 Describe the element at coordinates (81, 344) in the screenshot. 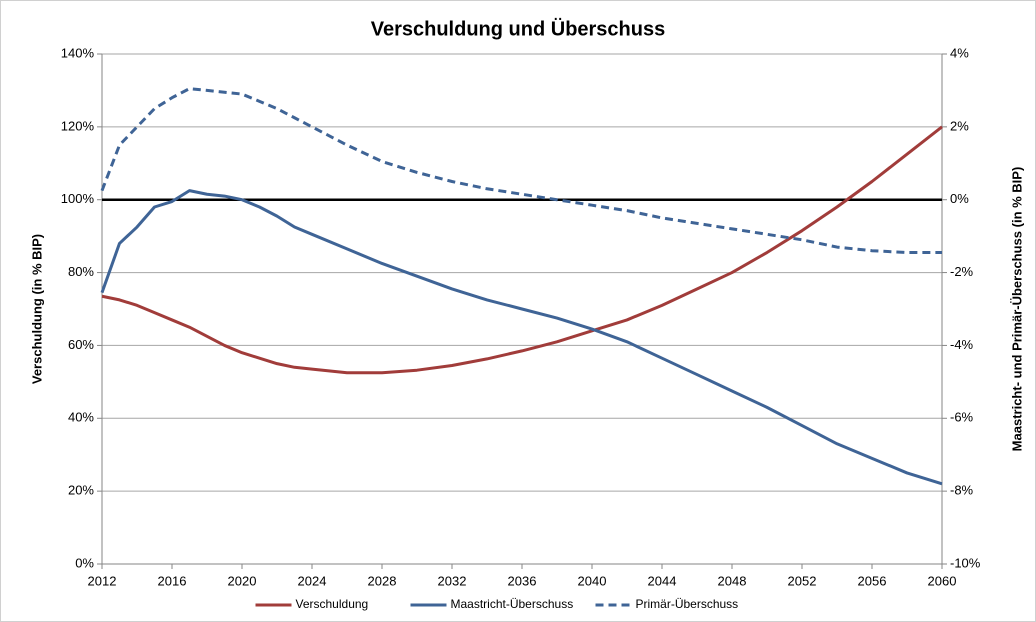

I see `y-tick-label: 60%` at that location.